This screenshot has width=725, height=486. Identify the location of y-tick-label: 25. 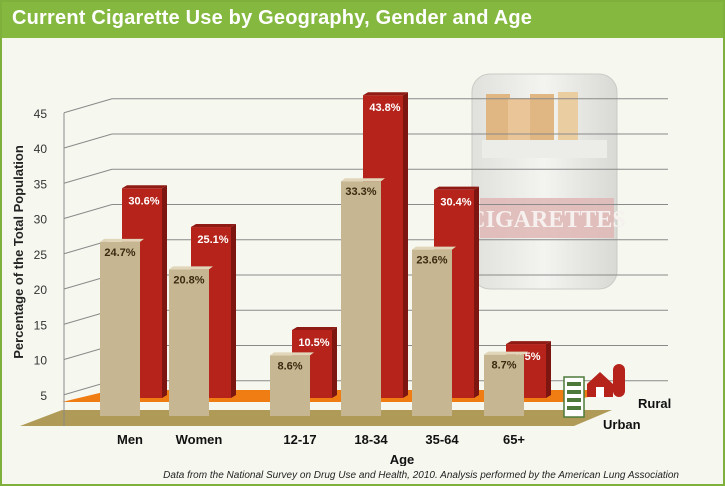
(41, 255).